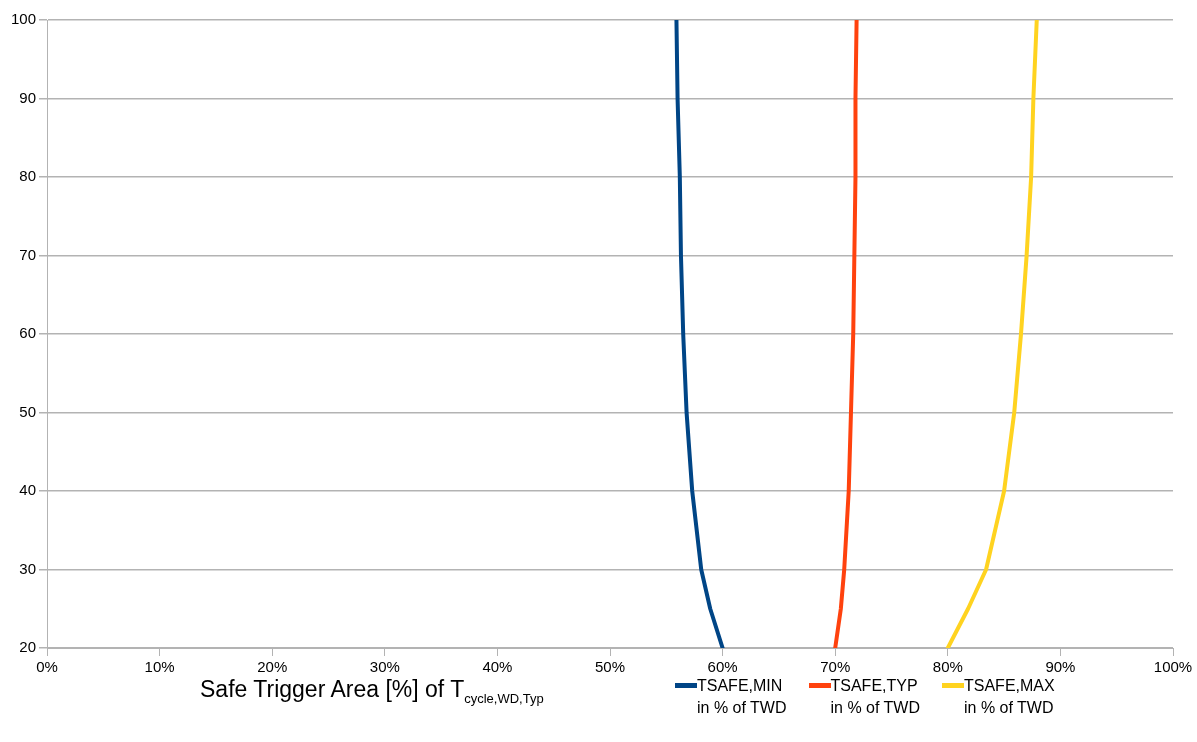 The height and width of the screenshot is (742, 1197). Describe the element at coordinates (497, 667) in the screenshot. I see `x-tick-label: 40%` at that location.